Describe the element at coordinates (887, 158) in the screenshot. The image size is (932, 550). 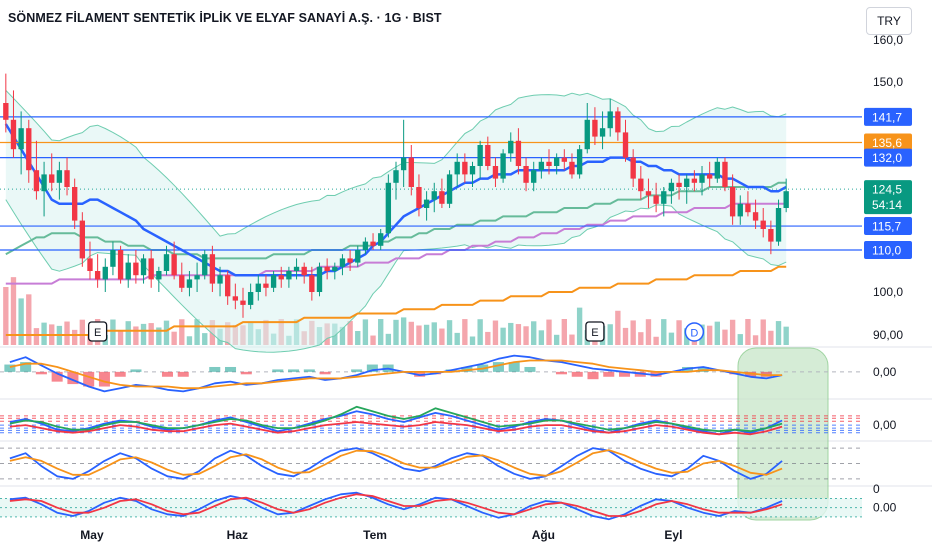
I see `level-price-label: 132,0` at that location.